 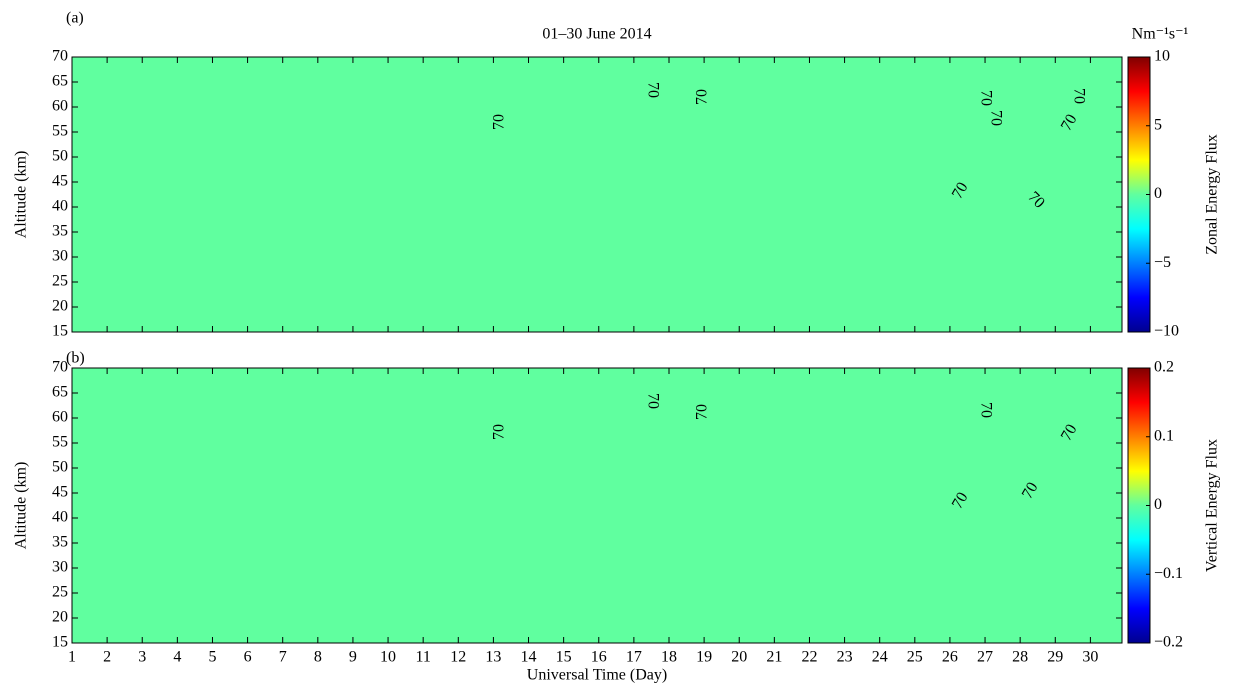 I want to click on colorbar-tick-label: 10, so click(x=1162, y=56).